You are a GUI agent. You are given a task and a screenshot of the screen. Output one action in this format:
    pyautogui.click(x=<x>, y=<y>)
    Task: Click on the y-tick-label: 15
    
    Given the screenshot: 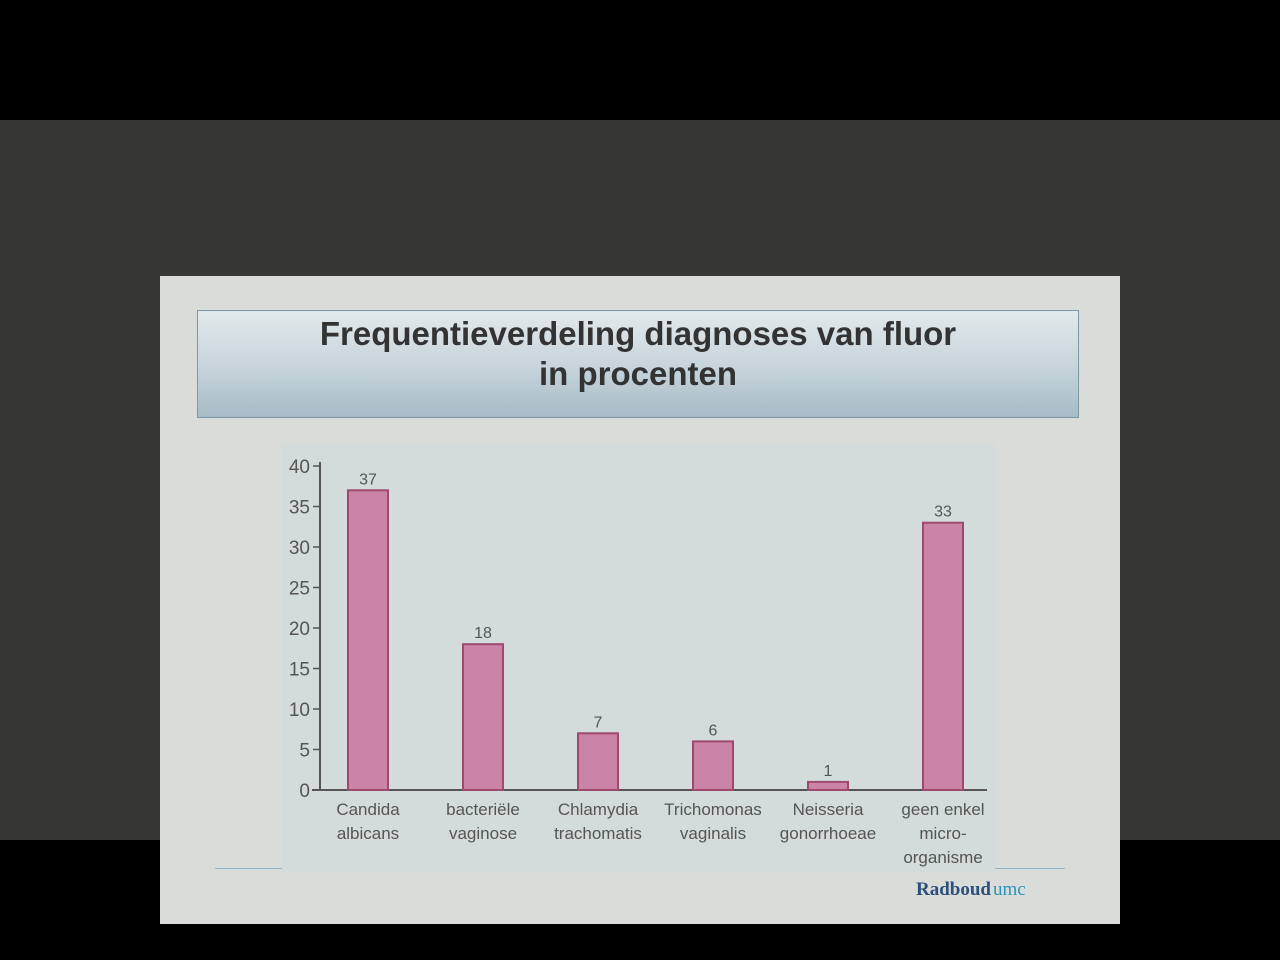 What is the action you would take?
    pyautogui.click(x=299, y=670)
    